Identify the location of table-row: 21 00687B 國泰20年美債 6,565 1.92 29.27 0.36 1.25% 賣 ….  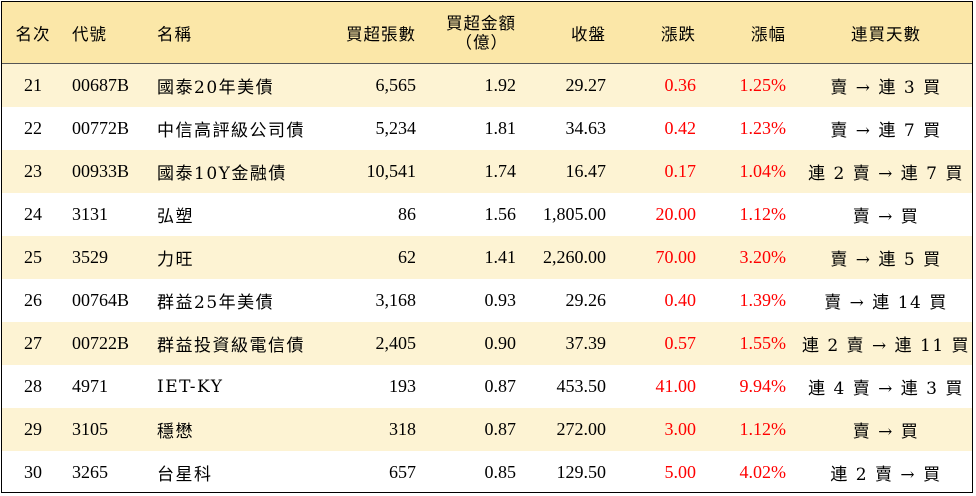
(487, 85).